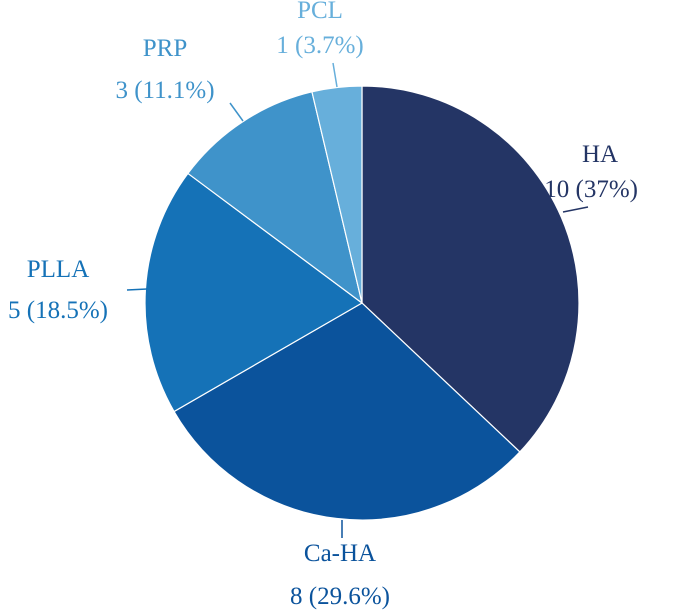  I want to click on slice-value-label-plla: 5 (18.5%), so click(58, 310).